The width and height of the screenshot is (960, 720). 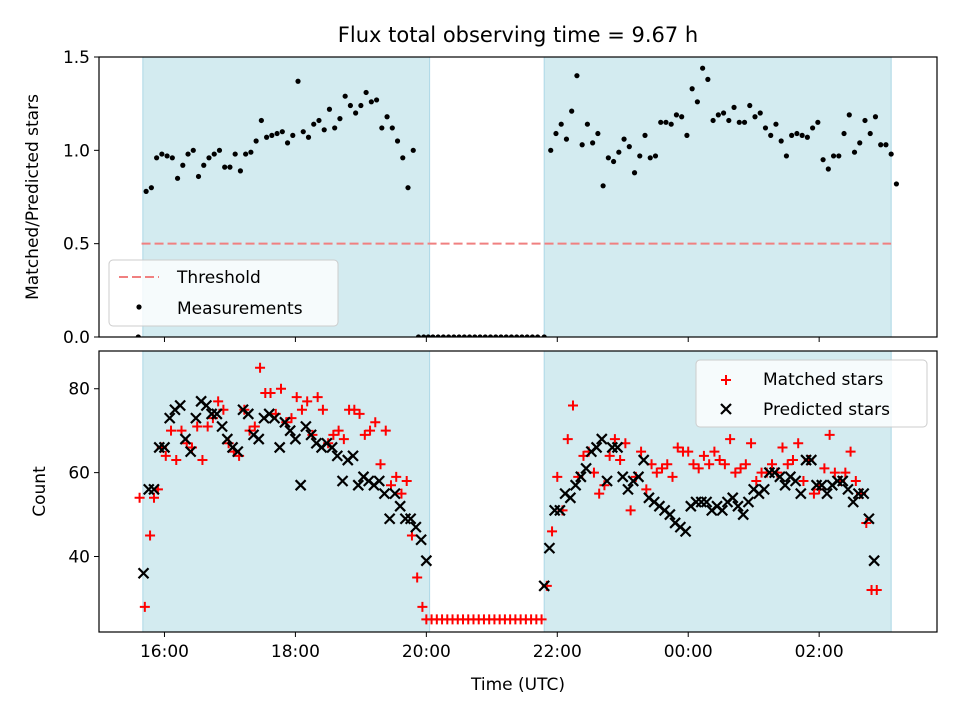 What do you see at coordinates (823, 380) in the screenshot?
I see `legend-label-matched: Matched stars` at bounding box center [823, 380].